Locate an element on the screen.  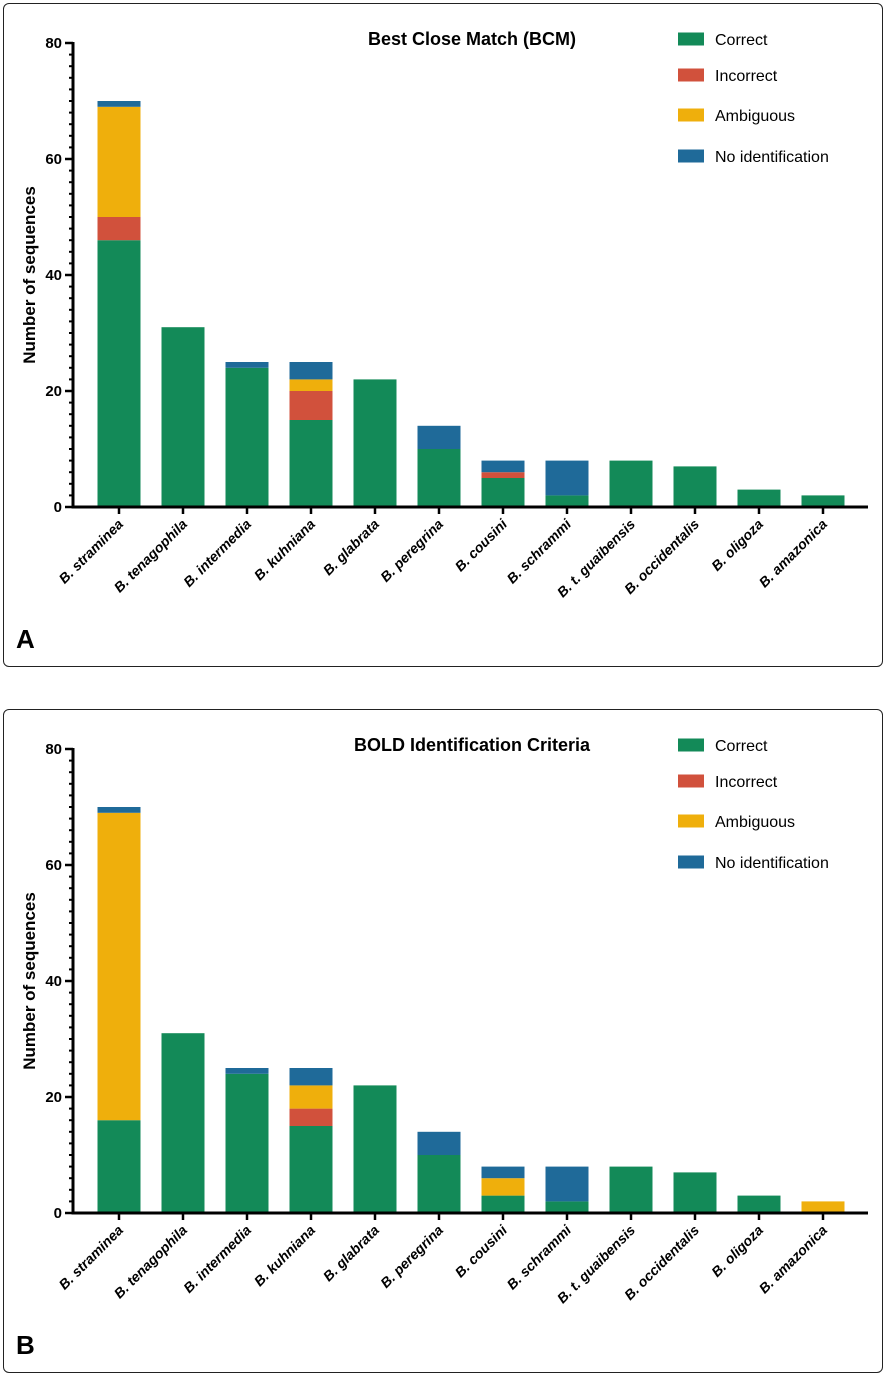
panel-label: B is located at coordinates (25, 1345).